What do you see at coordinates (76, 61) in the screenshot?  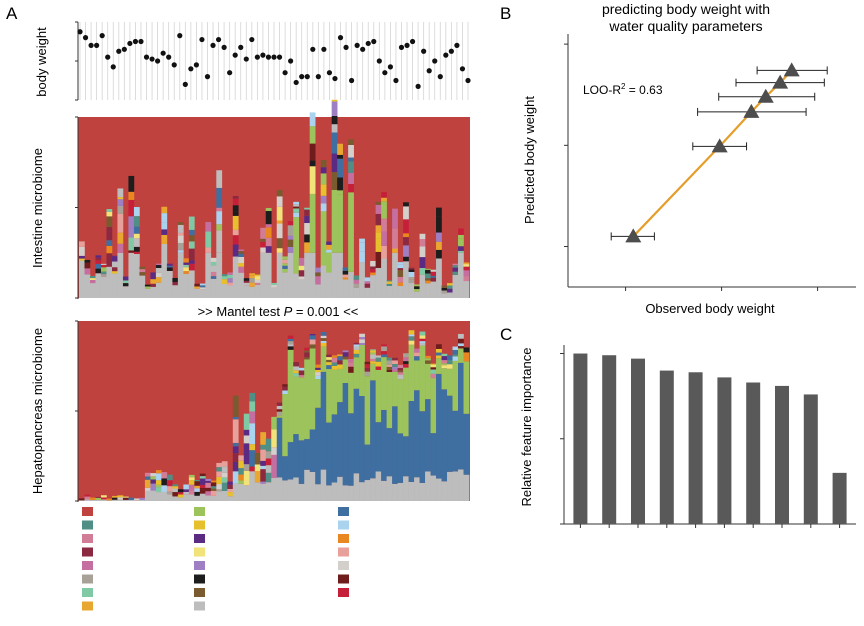 I see `bw-y-ticks` at bounding box center [76, 61].